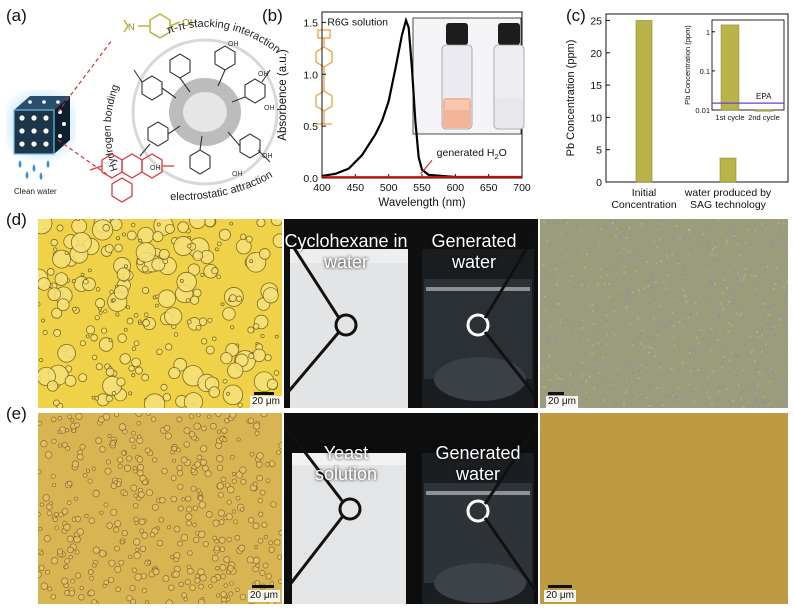 Image resolution: width=794 pixels, height=610 pixels. I want to click on panel-label-b: (b), so click(272, 15).